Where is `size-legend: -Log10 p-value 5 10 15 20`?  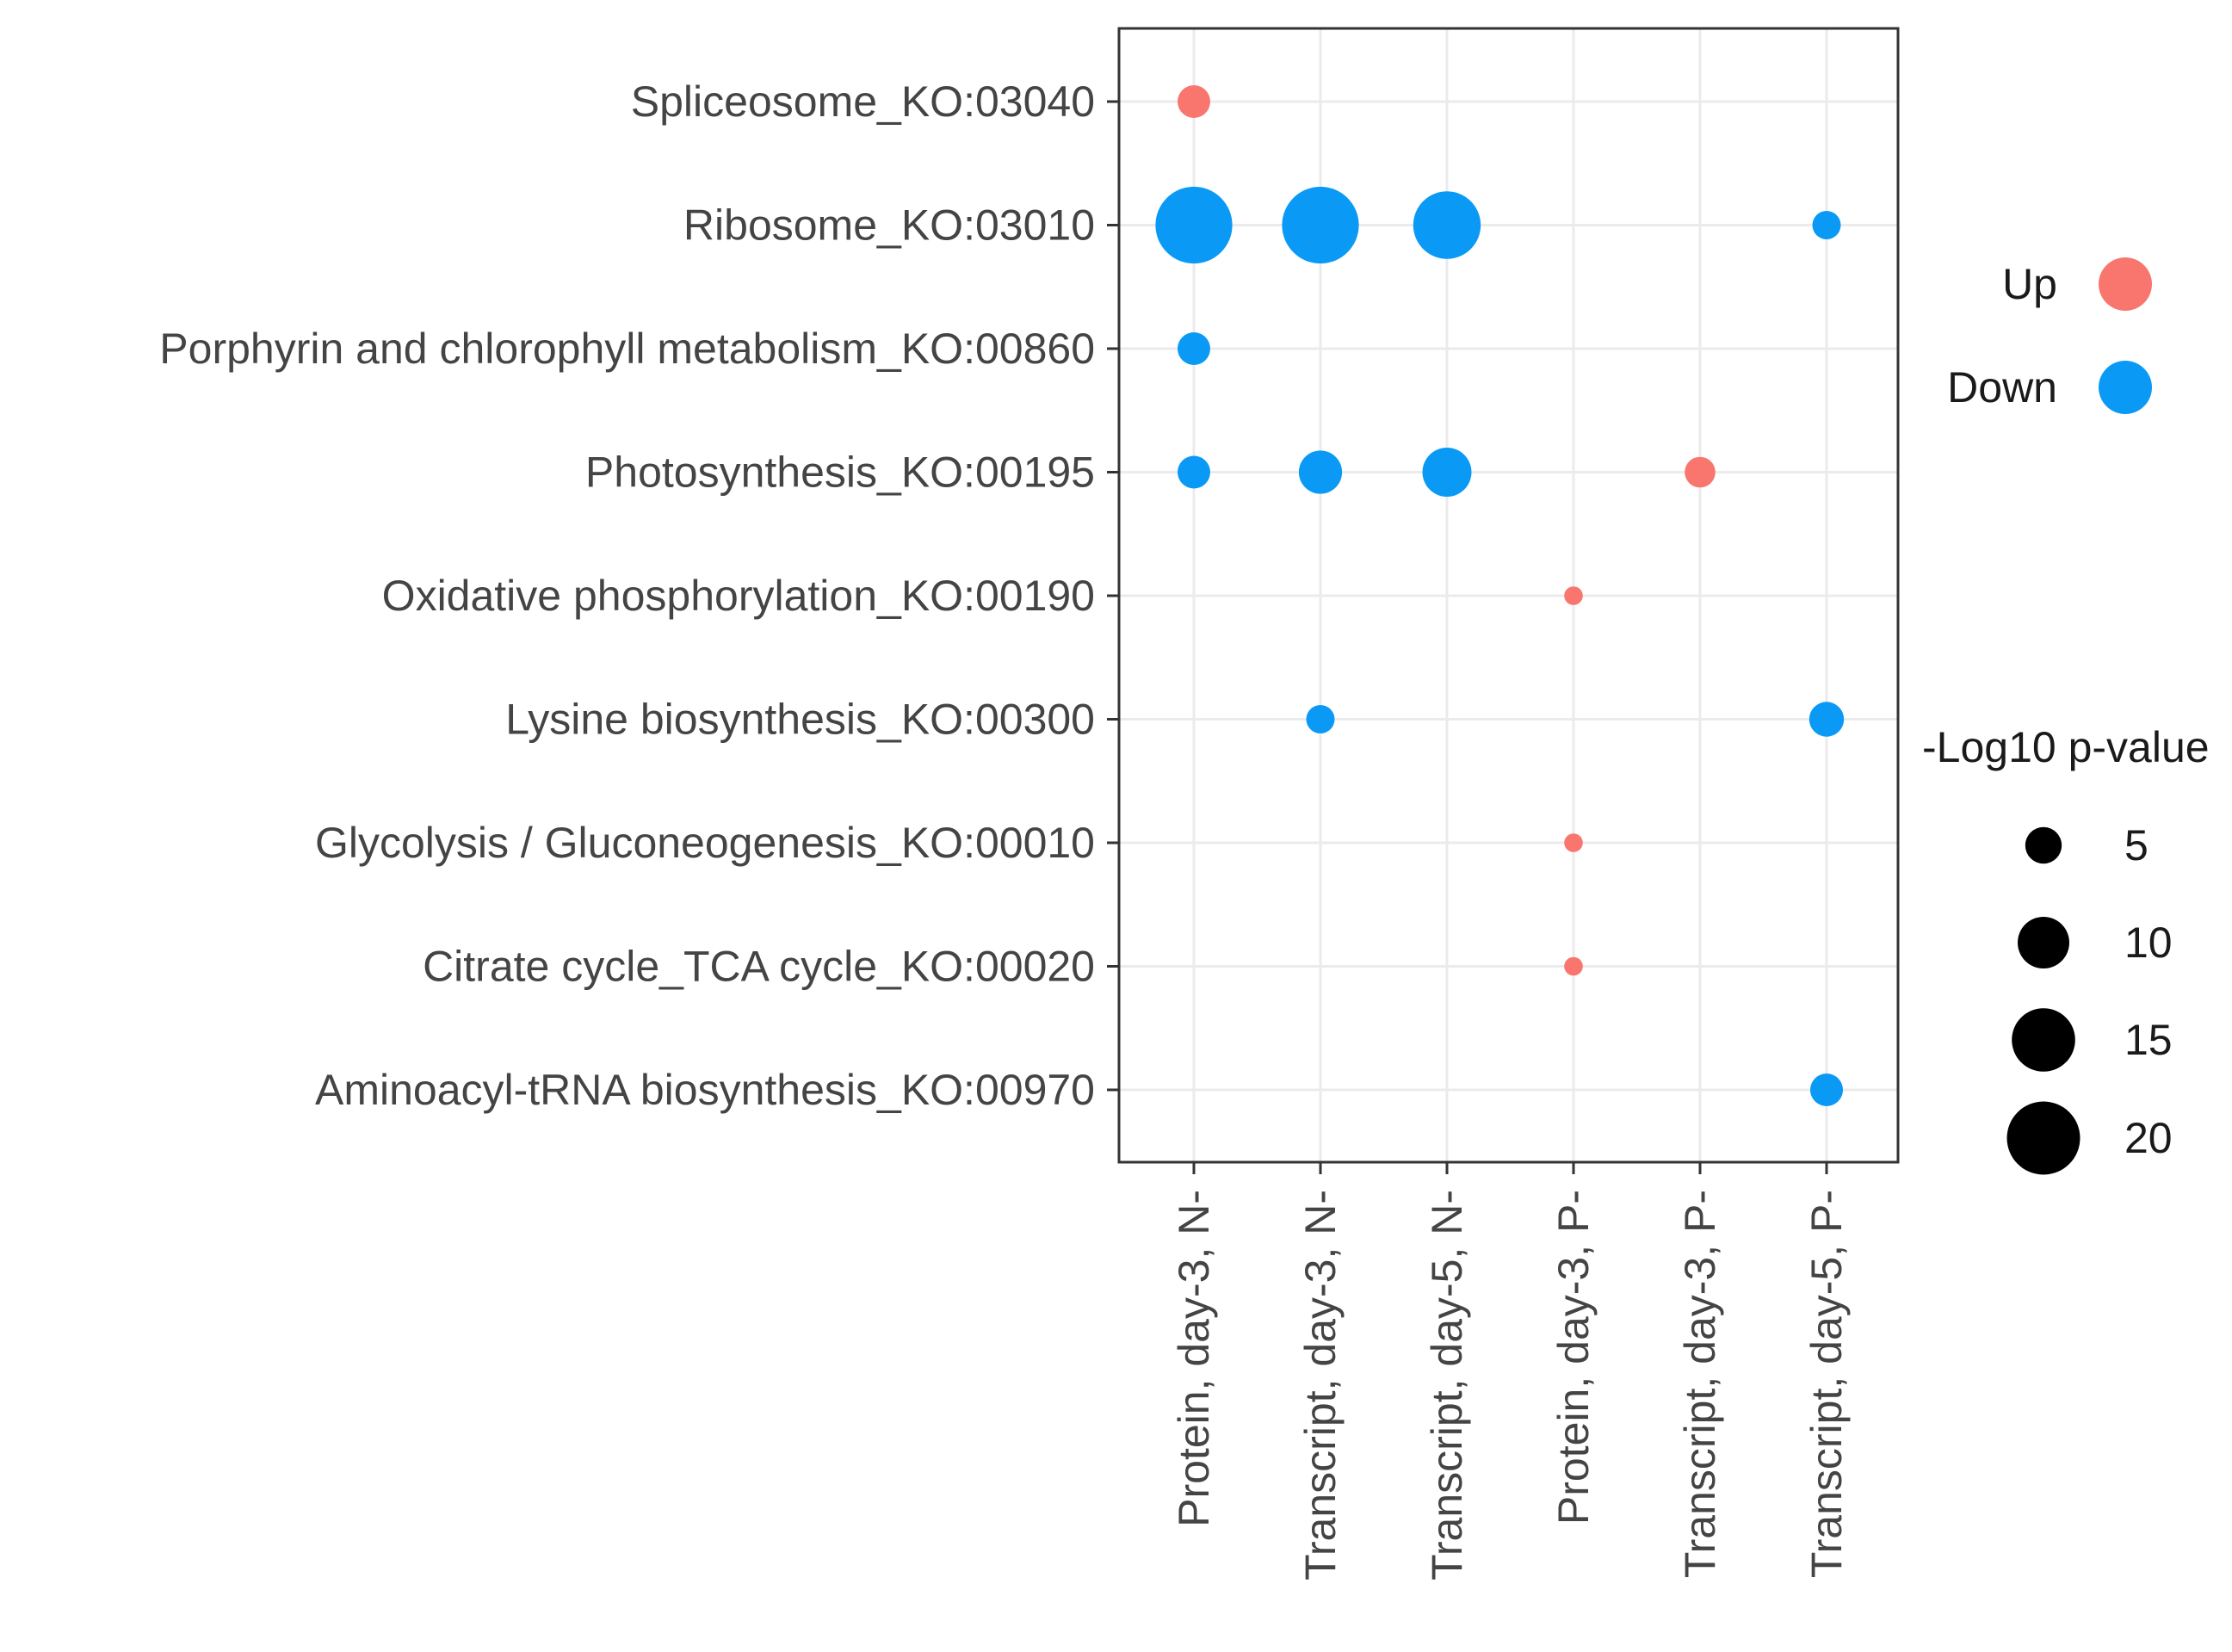 size-legend: -Log10 p-value 5 10 15 20 is located at coordinates (2066, 949).